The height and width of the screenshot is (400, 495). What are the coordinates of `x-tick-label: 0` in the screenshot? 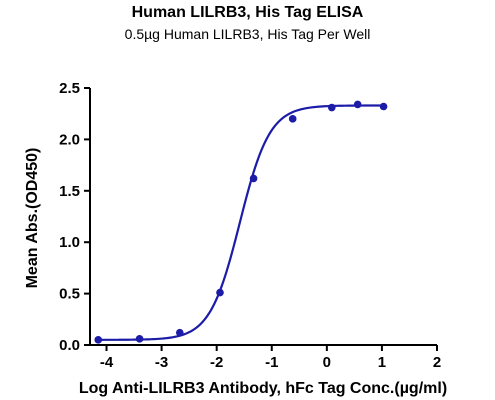 It's located at (327, 362).